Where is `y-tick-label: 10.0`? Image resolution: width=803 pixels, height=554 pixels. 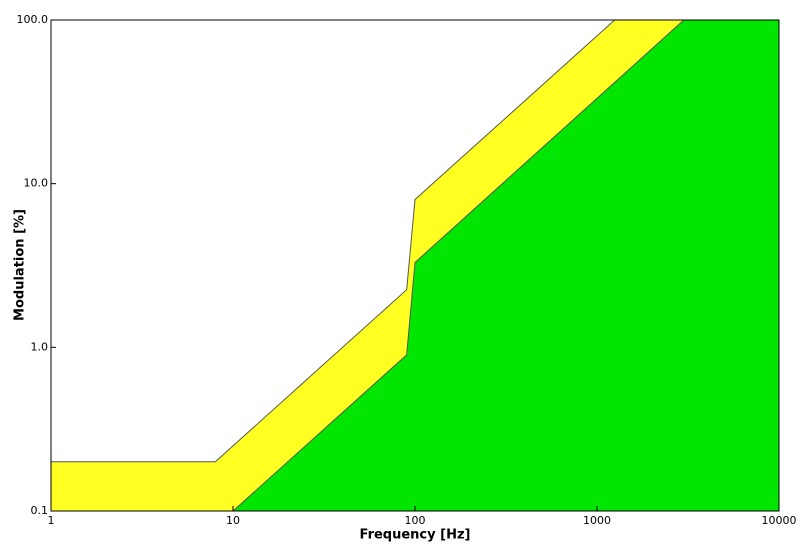
y-tick-label: 10.0 is located at coordinates (36, 183).